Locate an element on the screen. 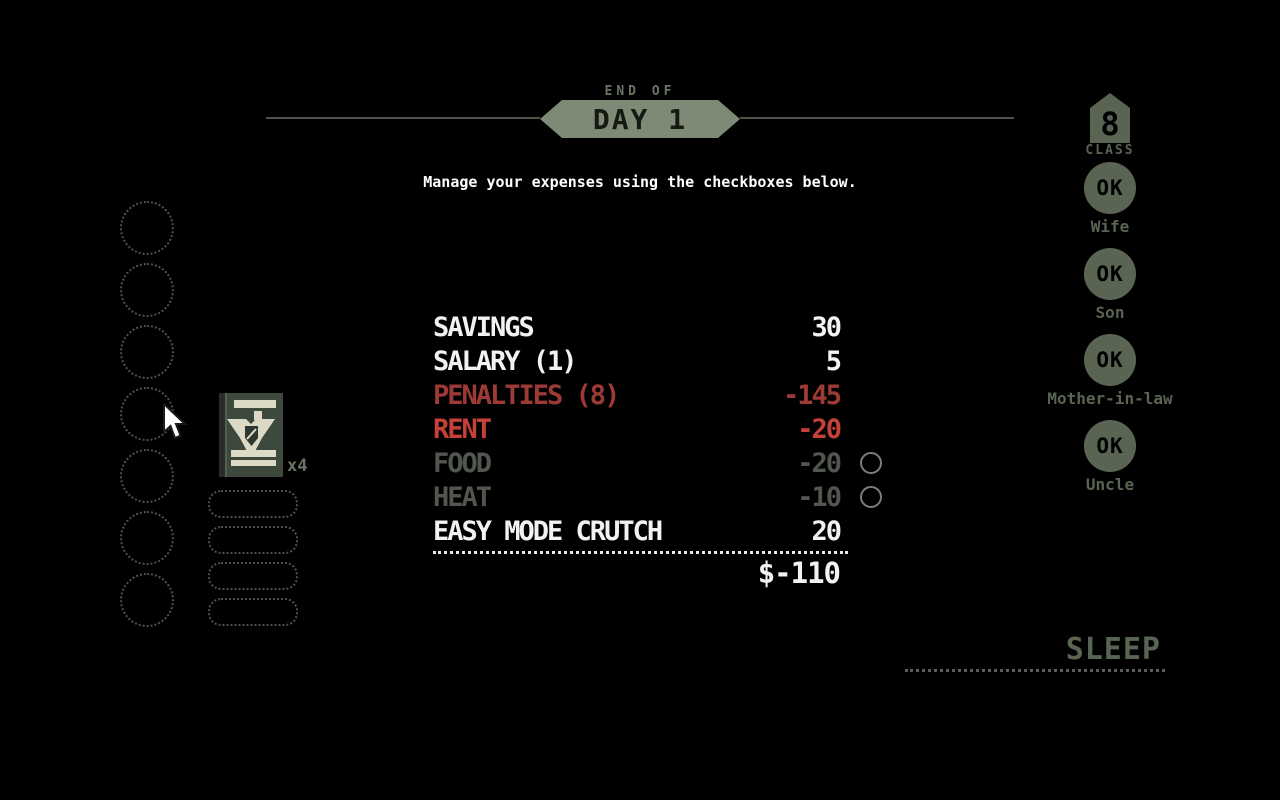 This screenshot has width=1280, height=800. expense-label: SALARY (1) is located at coordinates (505, 361).